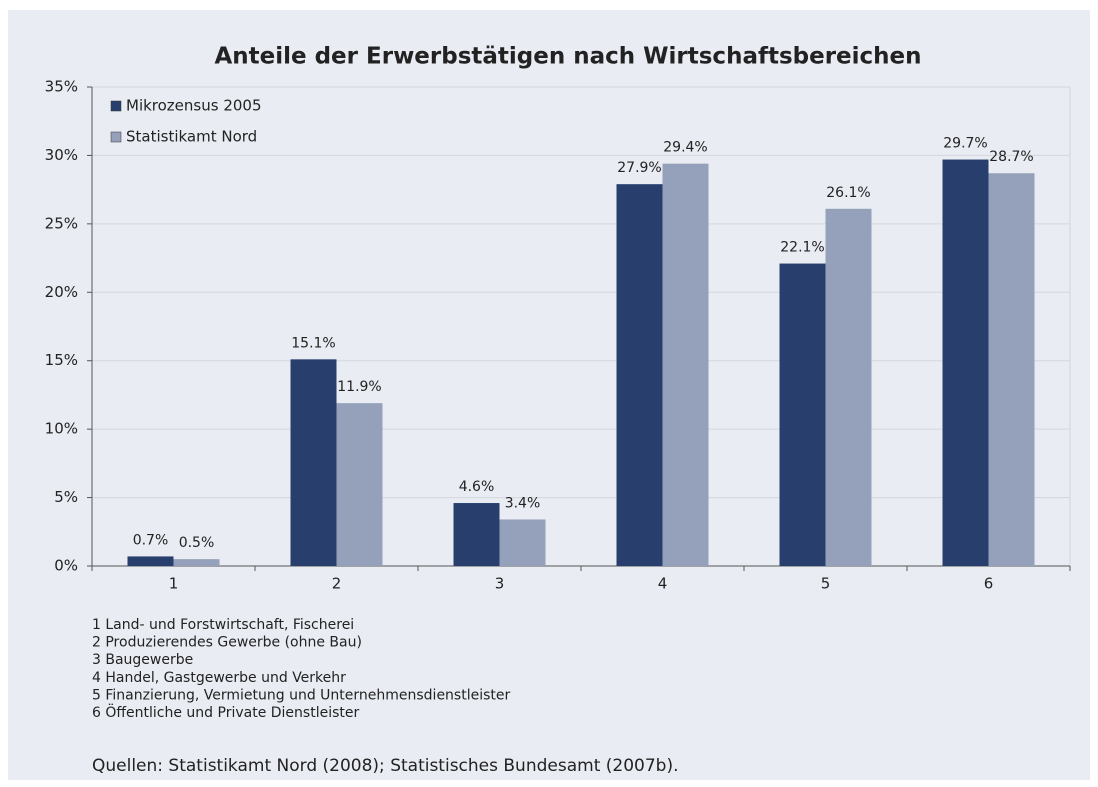 This screenshot has width=1098, height=787. Describe the element at coordinates (965, 144) in the screenshot. I see `value-label: 29.7%` at that location.